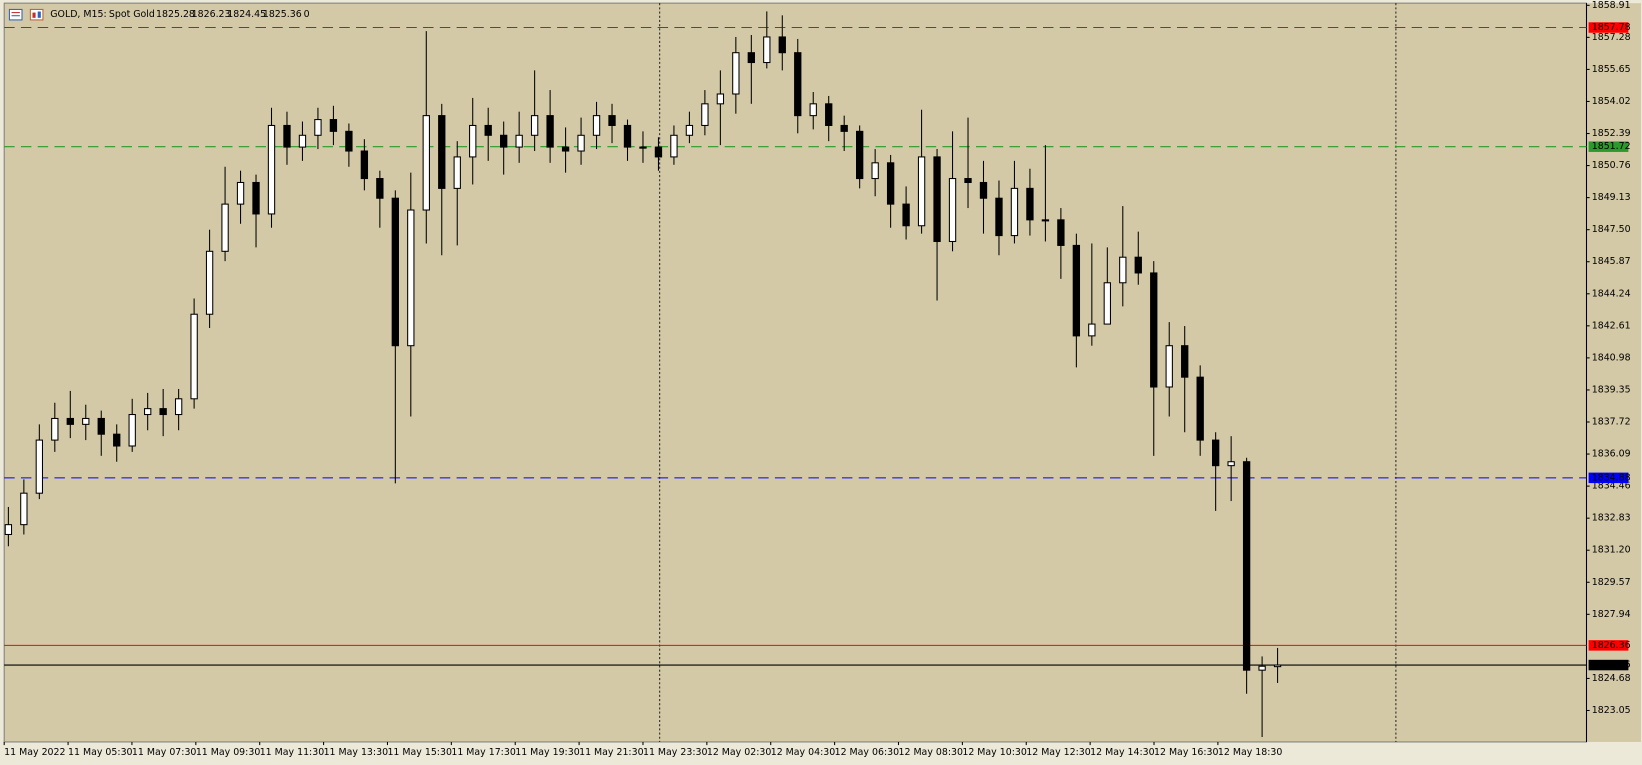 This screenshot has height=765, width=1642. I want to click on y-tick-label: 1840.98, so click(1611, 357).